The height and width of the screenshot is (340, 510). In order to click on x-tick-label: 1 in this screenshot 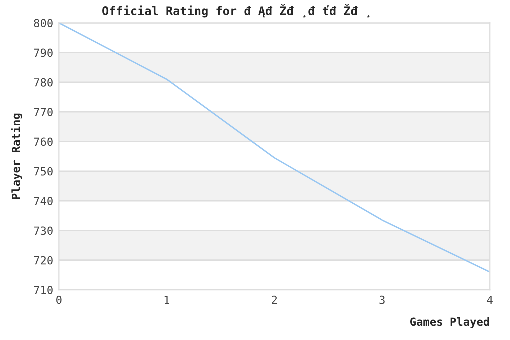, I will do `click(167, 300)`.